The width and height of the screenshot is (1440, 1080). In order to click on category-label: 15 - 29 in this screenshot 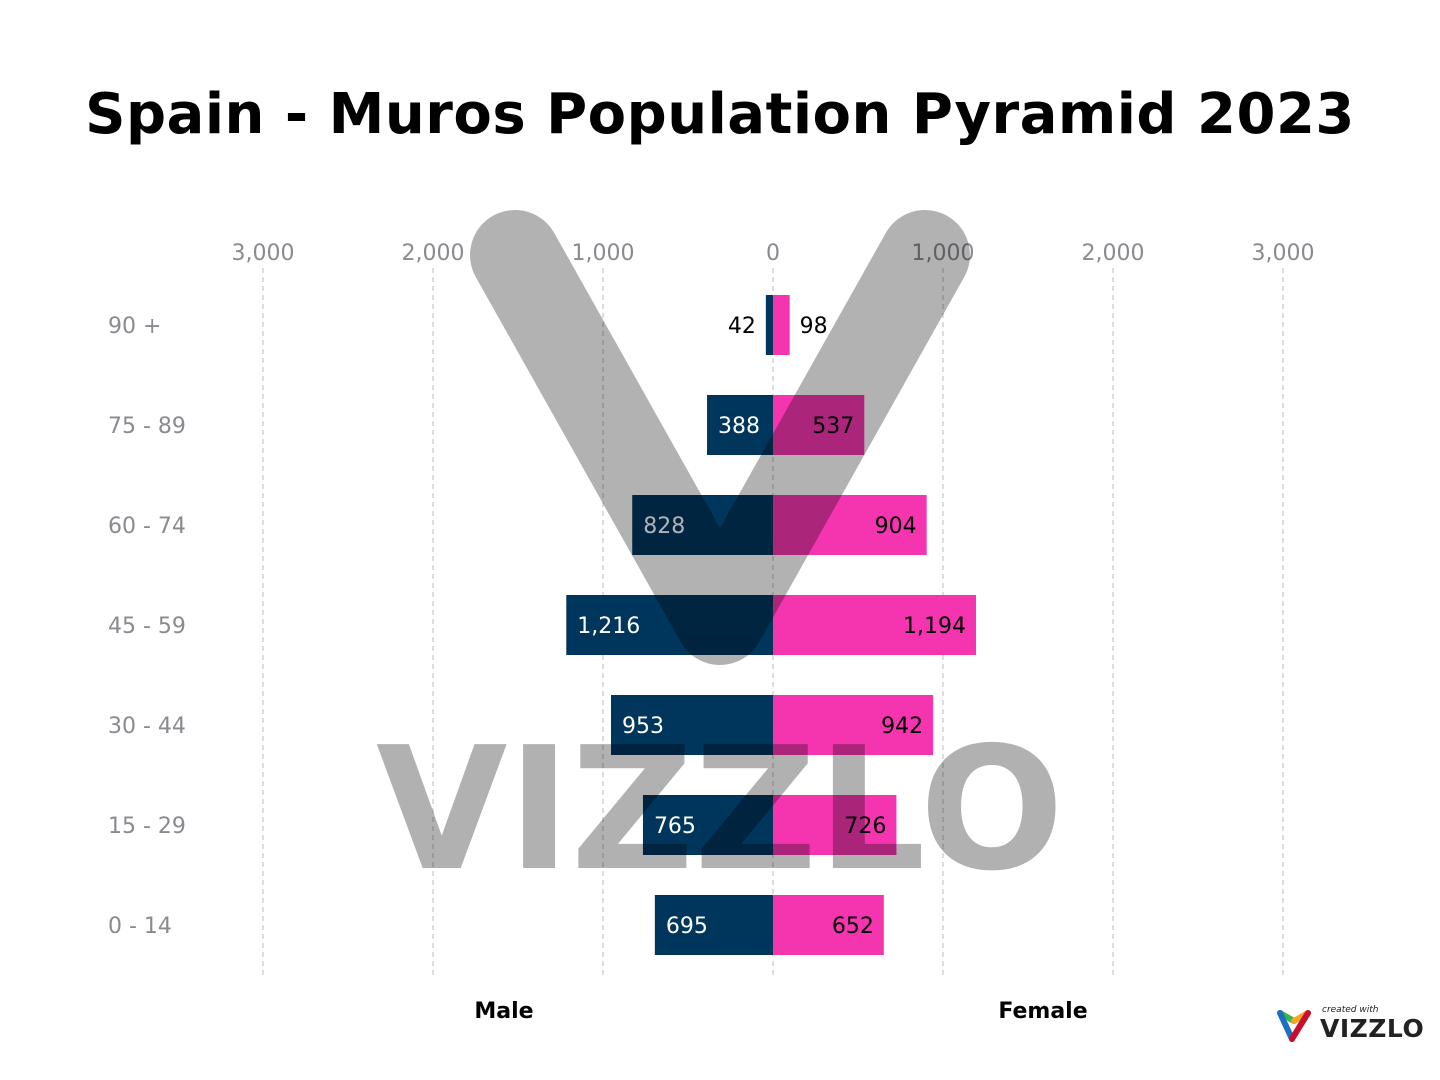, I will do `click(147, 826)`.